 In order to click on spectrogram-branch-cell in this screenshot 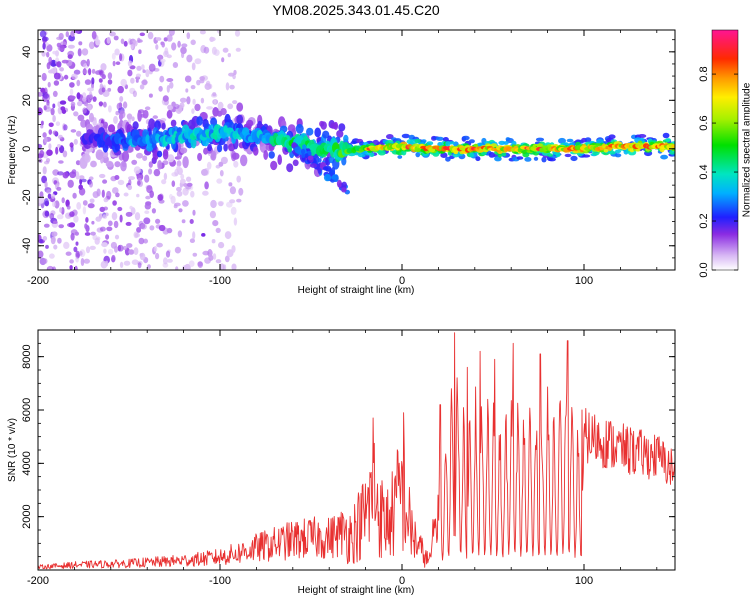, I will do `click(303, 151)`.